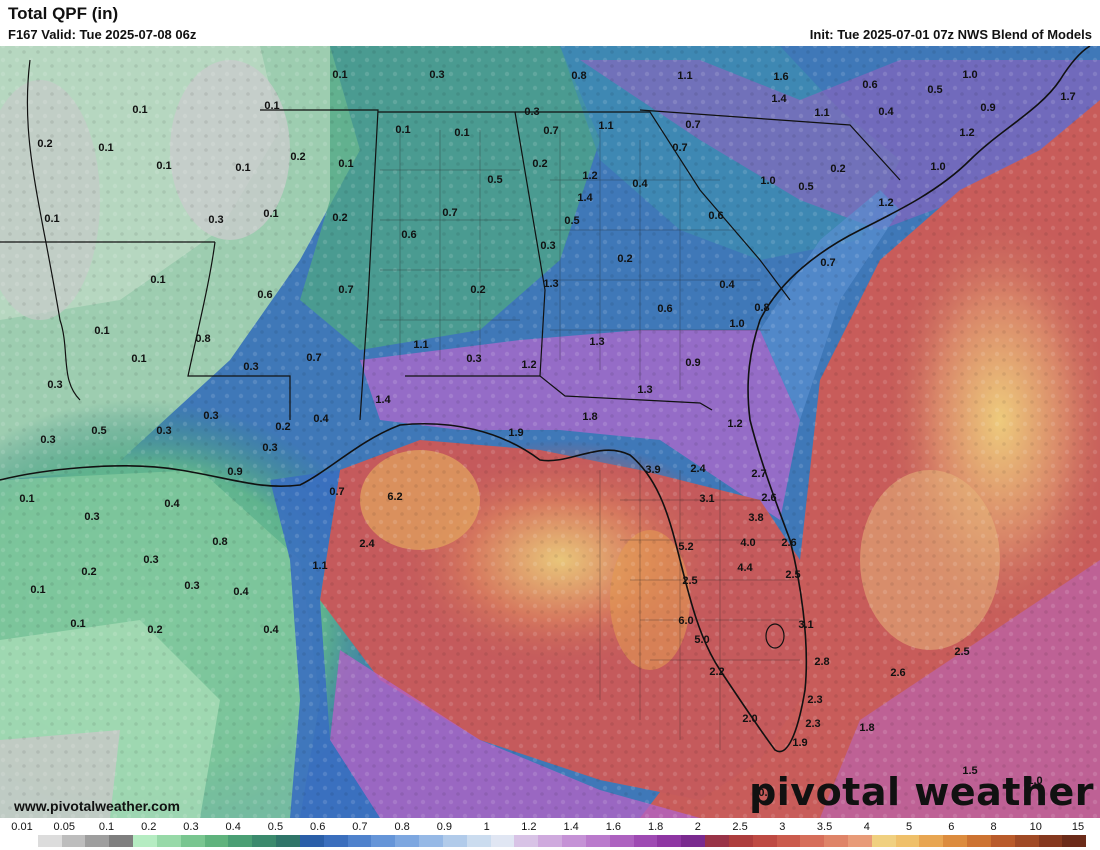 The width and height of the screenshot is (1100, 850). I want to click on legend-label: 0.2, so click(149, 827).